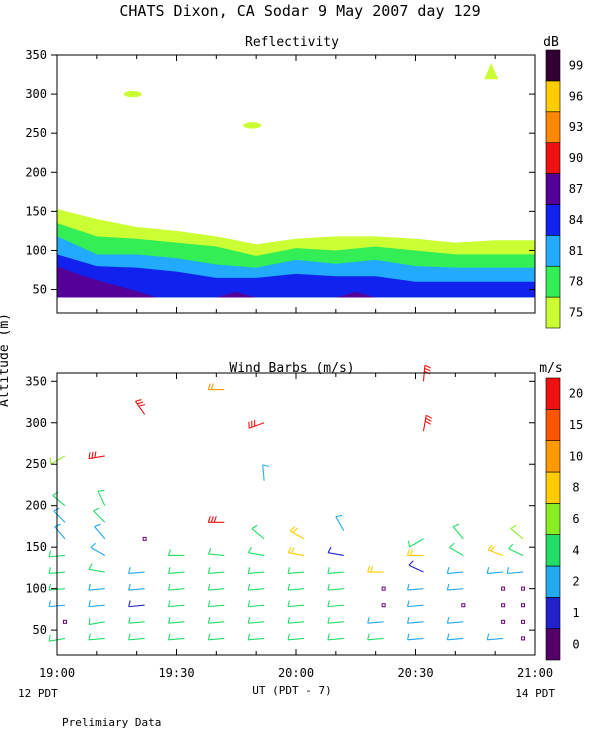 Image resolution: width=600 pixels, height=750 pixels. What do you see at coordinates (575, 613) in the screenshot?
I see `wind-colorbar-tick-label: 1` at bounding box center [575, 613].